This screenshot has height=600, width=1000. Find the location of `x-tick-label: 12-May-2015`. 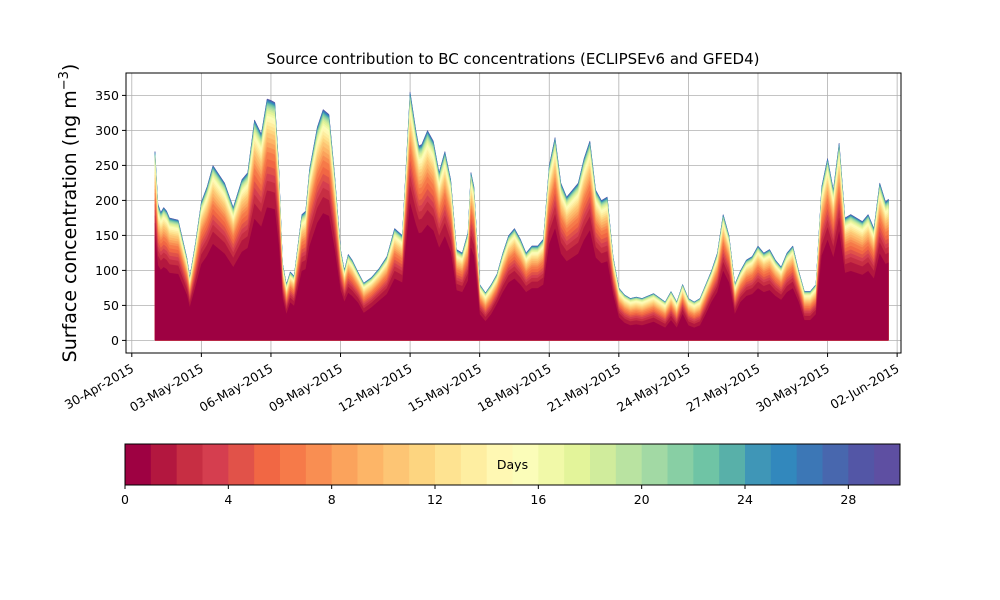

x-tick-label: 12-May-2015 is located at coordinates (375, 388).